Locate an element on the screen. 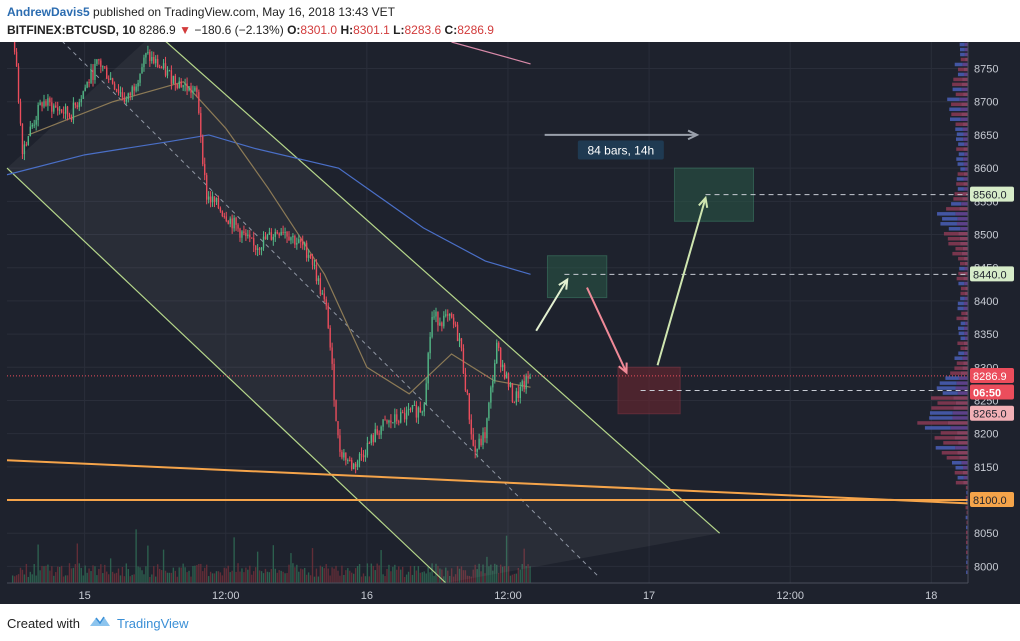 The image size is (1020, 641). high-value: 8301.1 is located at coordinates (371, 30).